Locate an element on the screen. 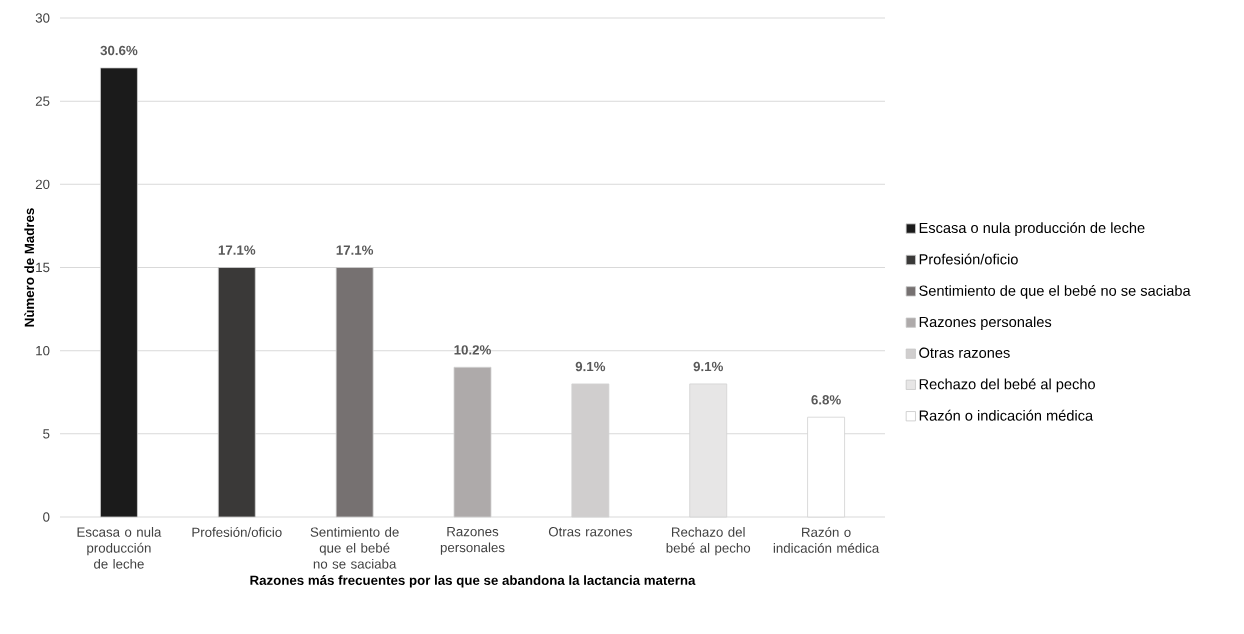 The width and height of the screenshot is (1244, 634). legend-label: Profesión/oficio is located at coordinates (968, 259).